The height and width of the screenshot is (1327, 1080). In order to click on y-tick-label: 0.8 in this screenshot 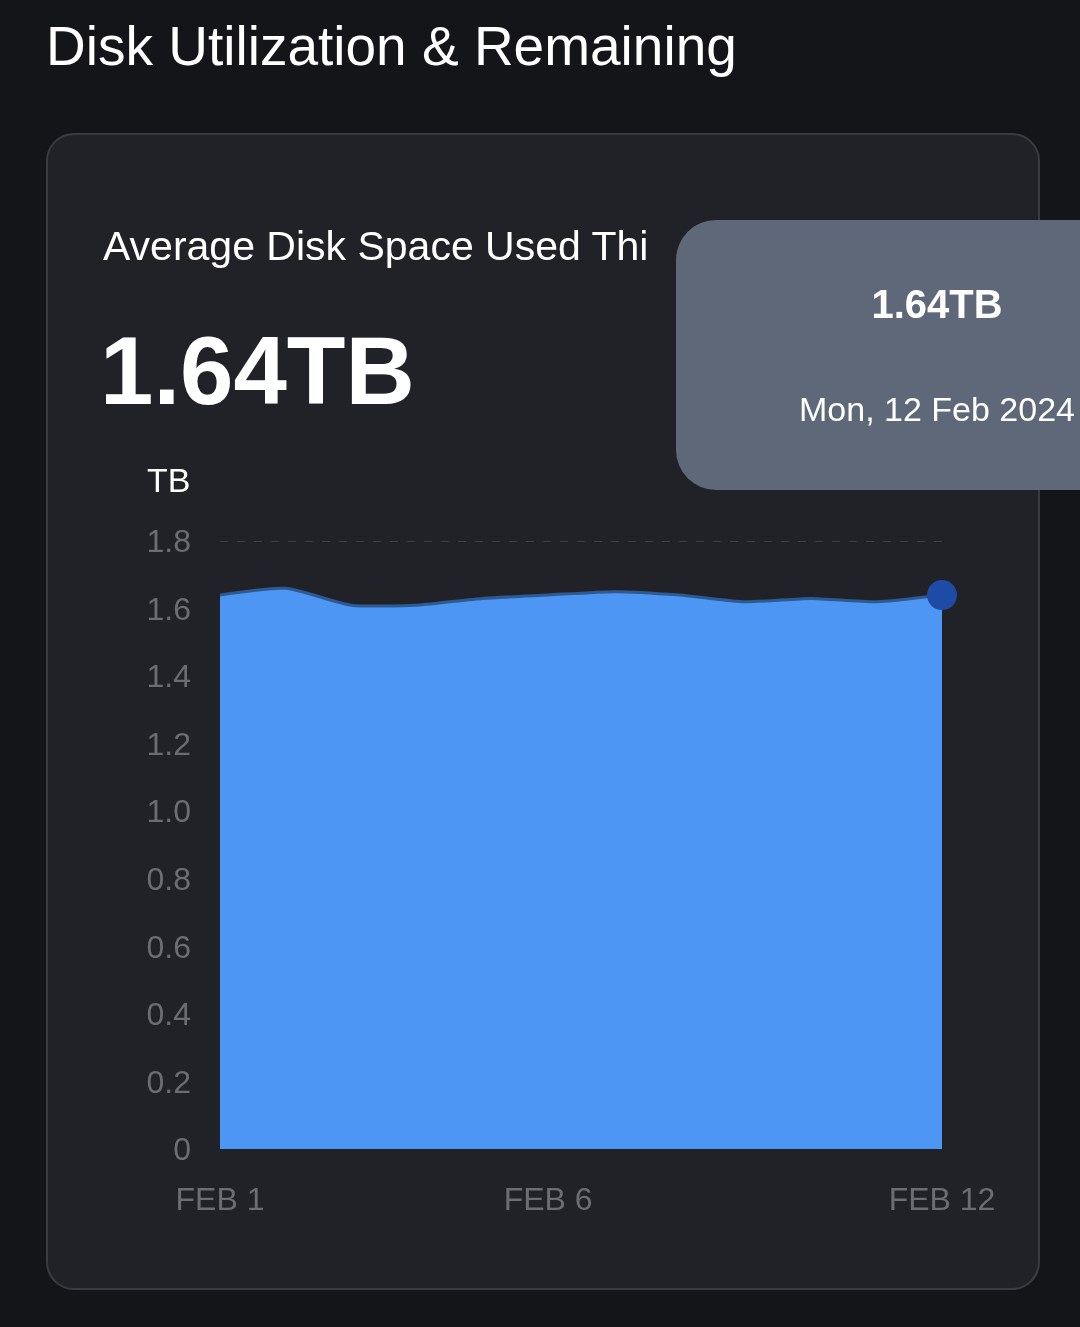, I will do `click(168, 878)`.